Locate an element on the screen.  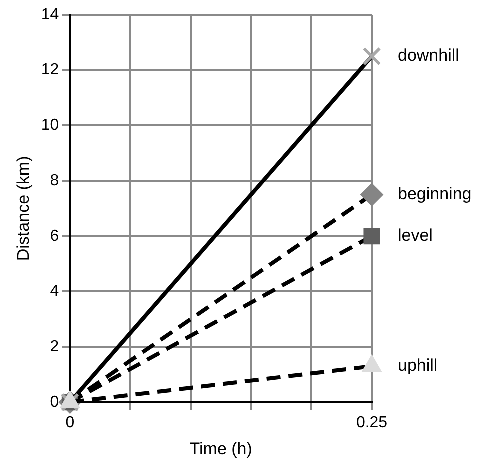
series-label: downhill is located at coordinates (429, 56).